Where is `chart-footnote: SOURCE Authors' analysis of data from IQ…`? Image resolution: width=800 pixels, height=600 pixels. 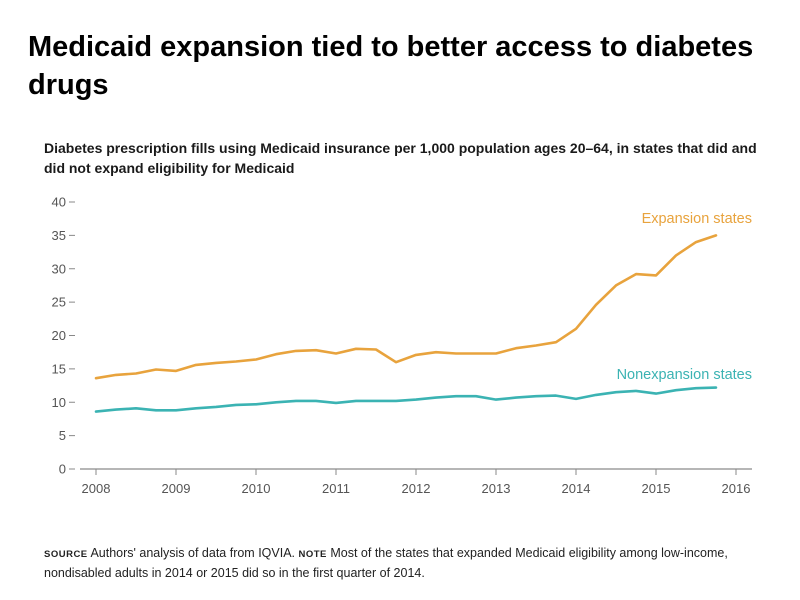
chart-footnote: SOURCE Authors' analysis of data from IQ… is located at coordinates (401, 563).